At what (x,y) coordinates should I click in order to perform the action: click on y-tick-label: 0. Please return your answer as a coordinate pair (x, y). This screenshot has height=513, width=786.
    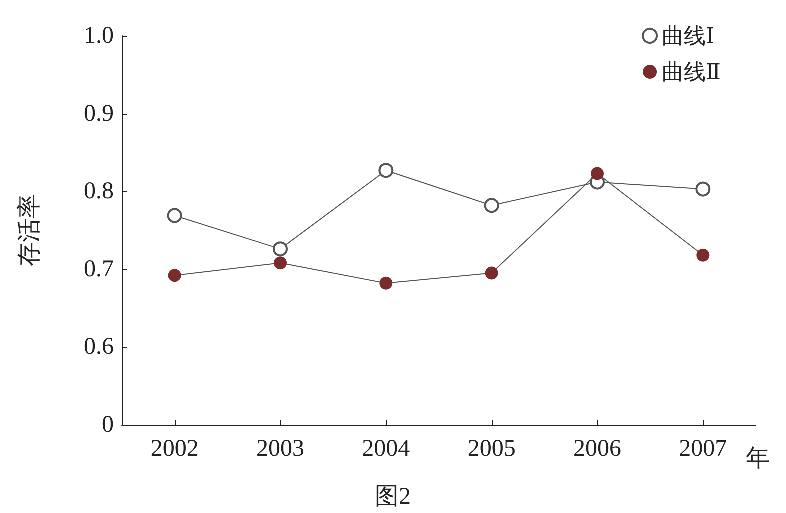
    Looking at the image, I should click on (108, 425).